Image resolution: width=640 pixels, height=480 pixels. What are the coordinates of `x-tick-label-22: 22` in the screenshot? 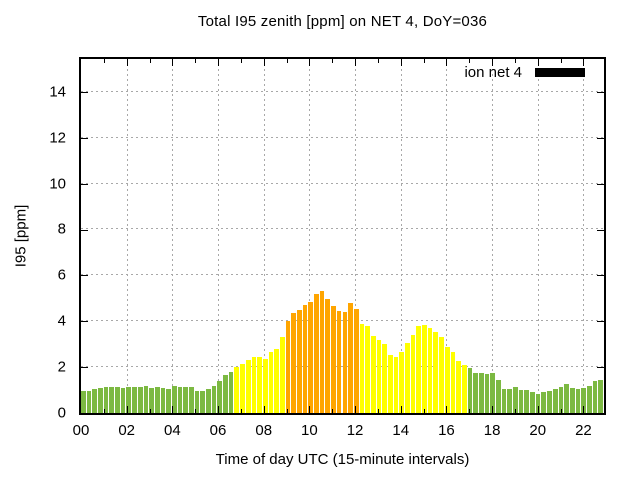 It's located at (583, 430).